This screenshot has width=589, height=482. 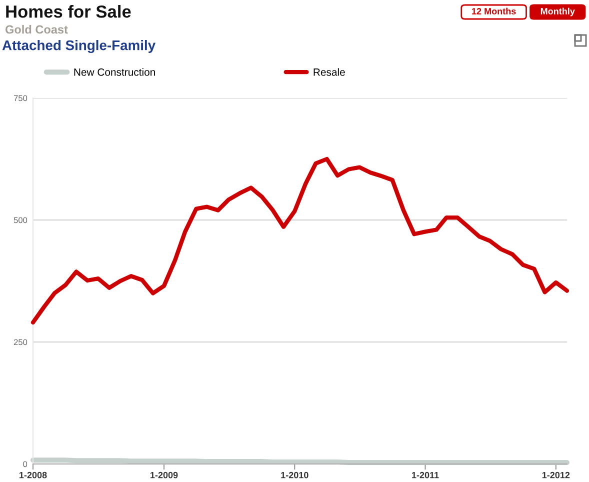 What do you see at coordinates (557, 12) in the screenshot?
I see `text: Monthly` at bounding box center [557, 12].